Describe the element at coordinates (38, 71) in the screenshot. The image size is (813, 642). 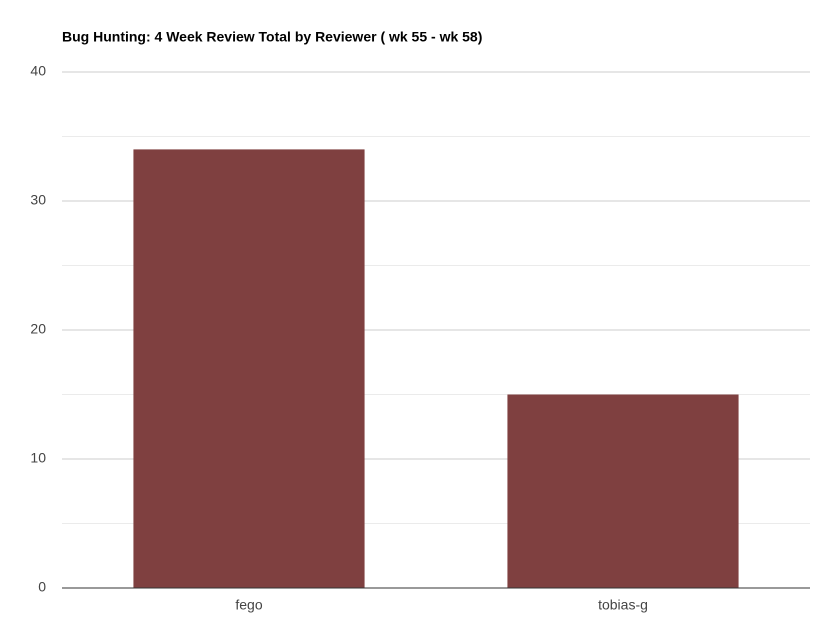
I see `y-tick-label: 40` at that location.